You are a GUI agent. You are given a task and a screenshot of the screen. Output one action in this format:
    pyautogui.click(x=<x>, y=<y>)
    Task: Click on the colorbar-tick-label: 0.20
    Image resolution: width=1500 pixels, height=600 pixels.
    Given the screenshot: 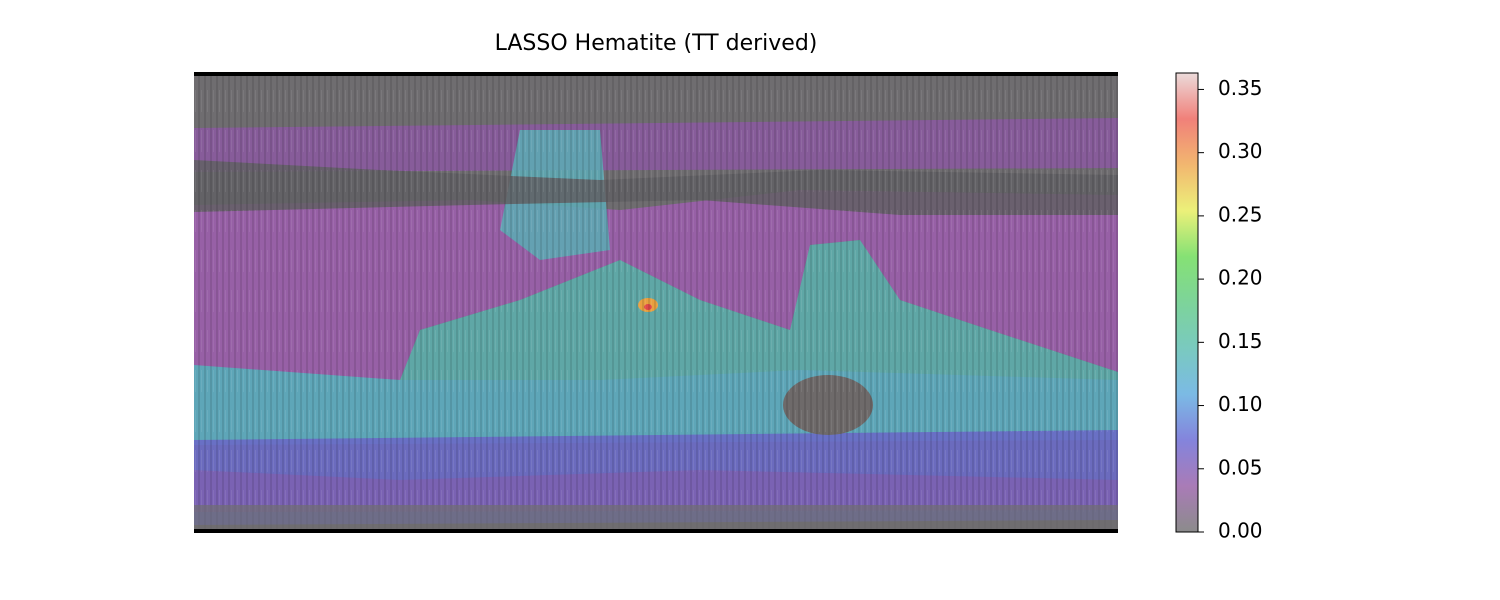 What is the action you would take?
    pyautogui.click(x=1240, y=278)
    